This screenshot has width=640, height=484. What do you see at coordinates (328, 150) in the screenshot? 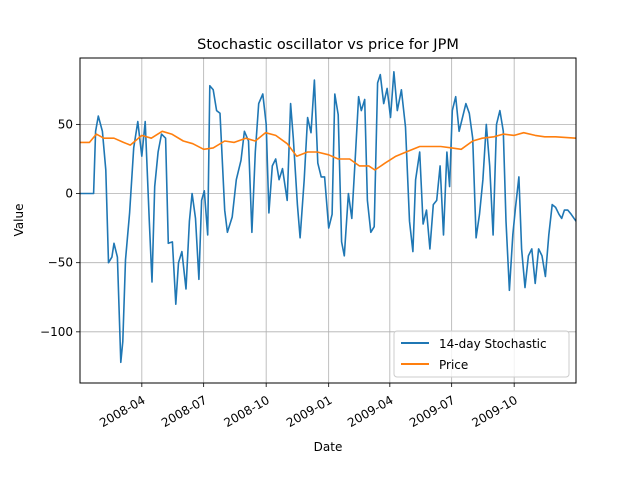
I see `price-line` at bounding box center [328, 150].